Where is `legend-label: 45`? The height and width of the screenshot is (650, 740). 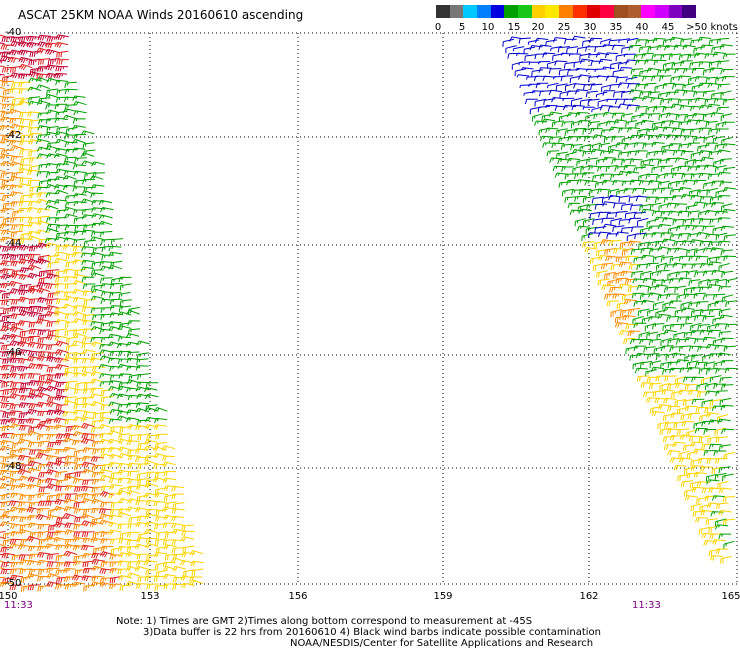 legend-label: 45 is located at coordinates (668, 27).